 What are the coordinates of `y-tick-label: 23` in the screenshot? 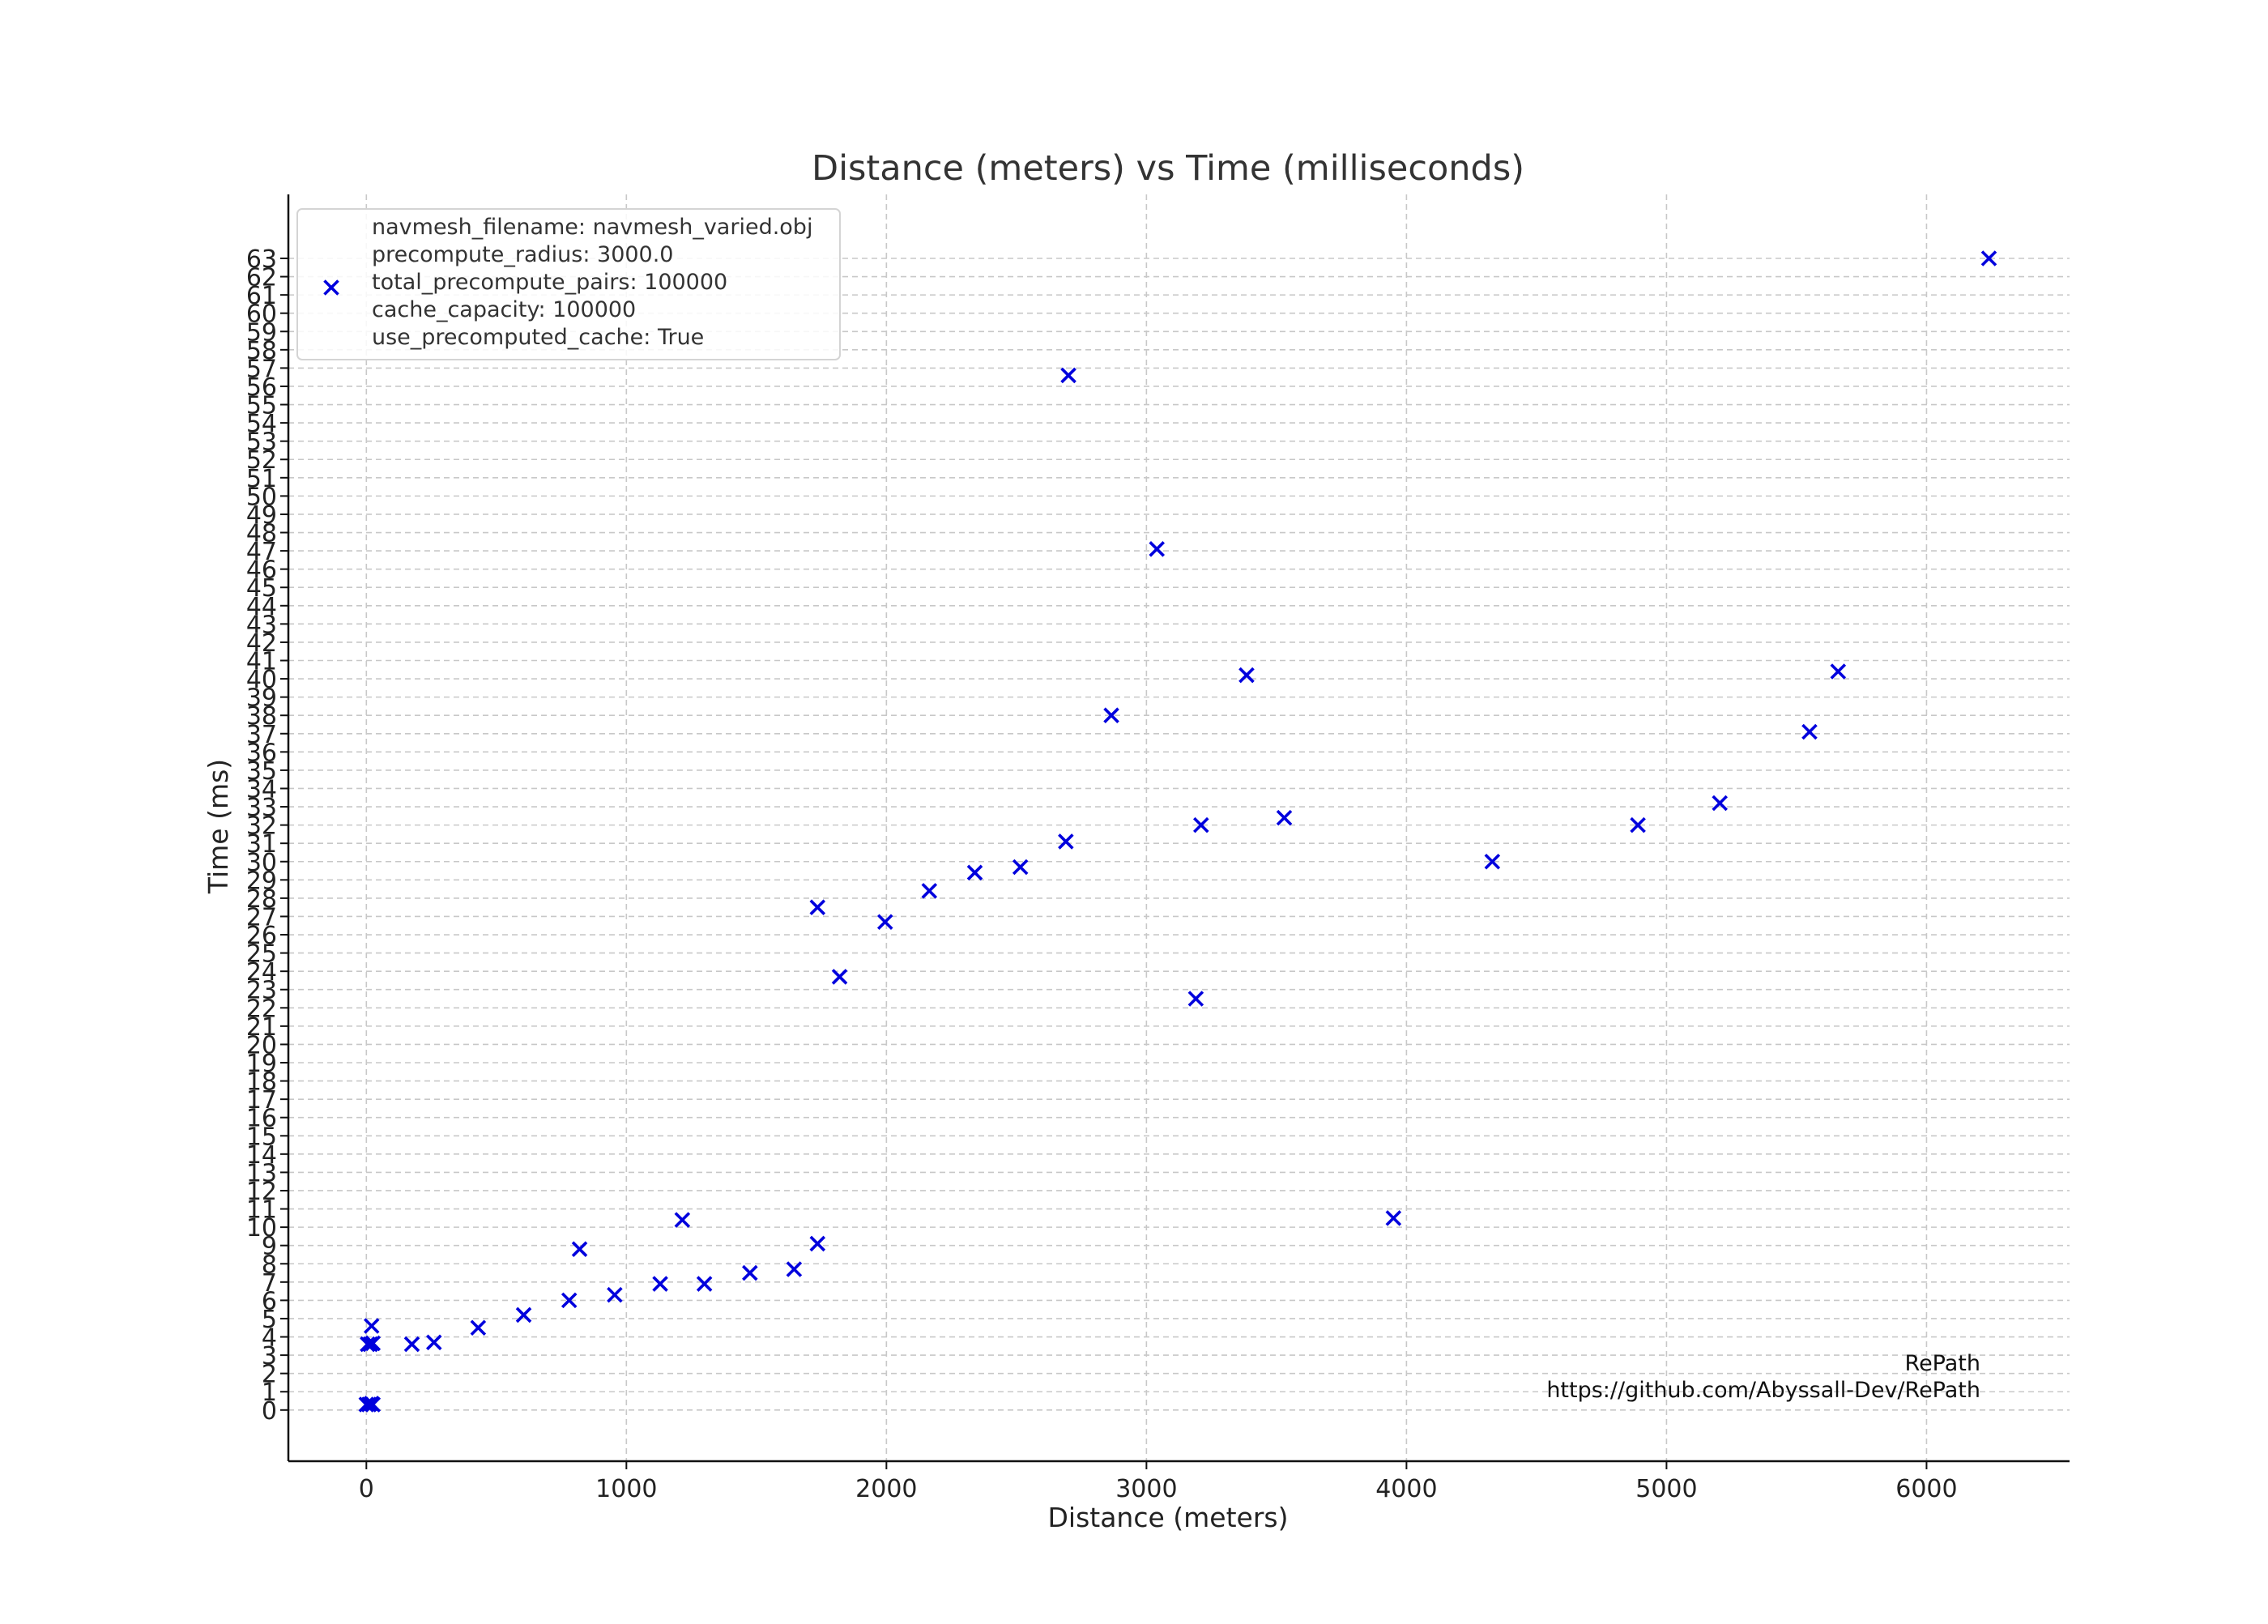 It's located at (261, 991).